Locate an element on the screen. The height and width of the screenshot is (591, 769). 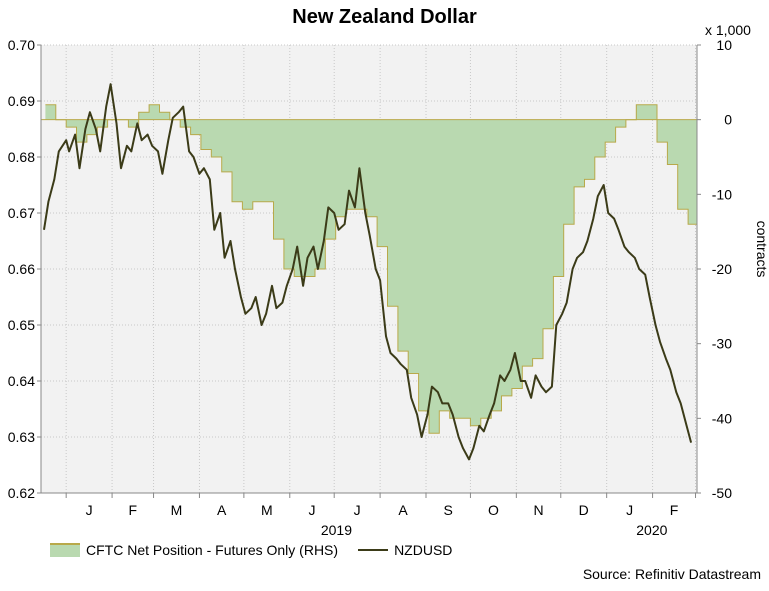
left-tick-label: 0.70 is located at coordinates (21, 45).